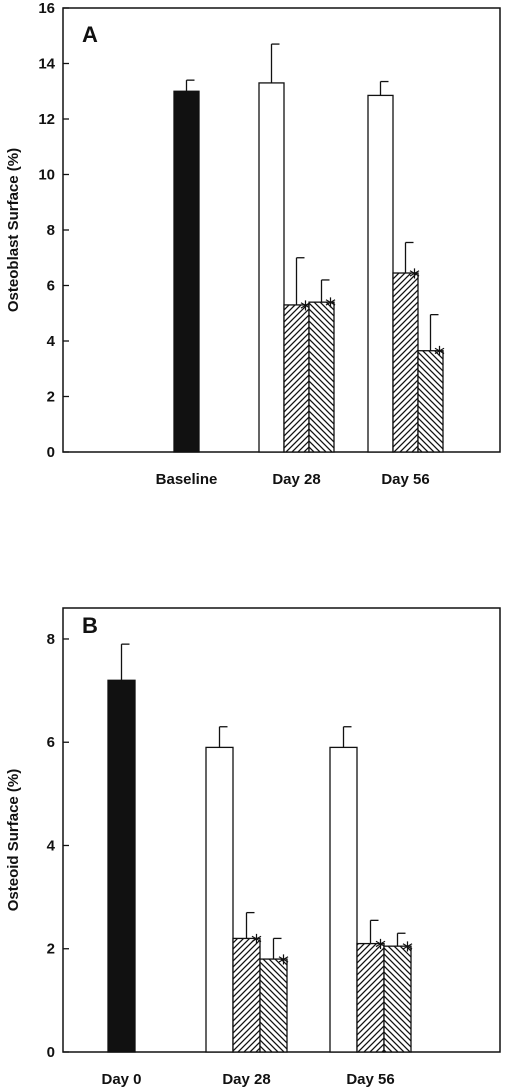 The width and height of the screenshot is (520, 1087). I want to click on y-tick-label: 12, so click(46, 119).